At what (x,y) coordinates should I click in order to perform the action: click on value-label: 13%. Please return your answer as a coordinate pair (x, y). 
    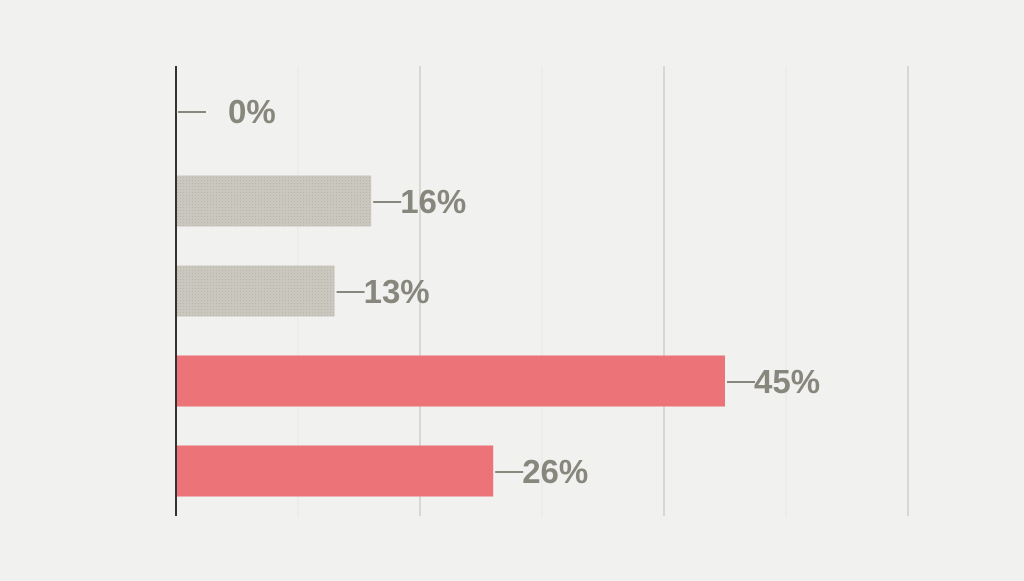
    Looking at the image, I should click on (397, 291).